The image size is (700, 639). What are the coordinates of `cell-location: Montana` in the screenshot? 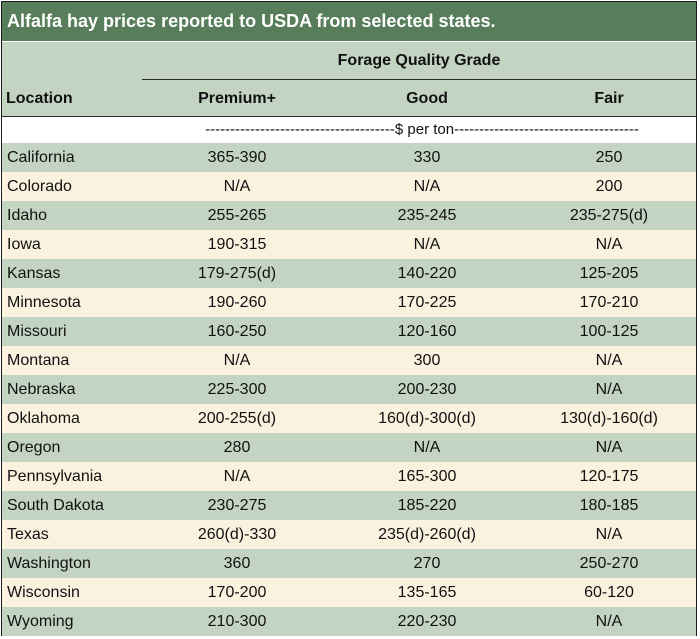 It's located at (38, 360).